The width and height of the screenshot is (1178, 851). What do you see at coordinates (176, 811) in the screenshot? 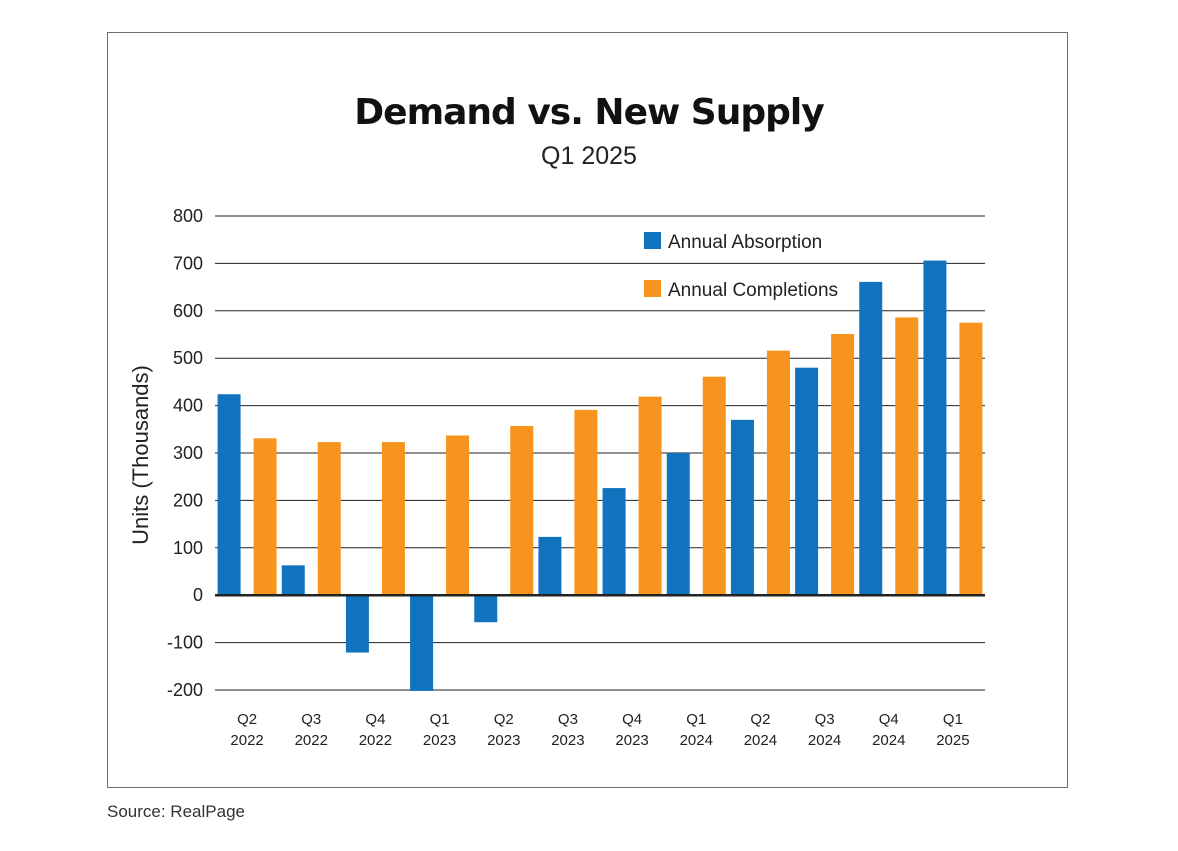
I see `source-note: Source: RealPage` at bounding box center [176, 811].